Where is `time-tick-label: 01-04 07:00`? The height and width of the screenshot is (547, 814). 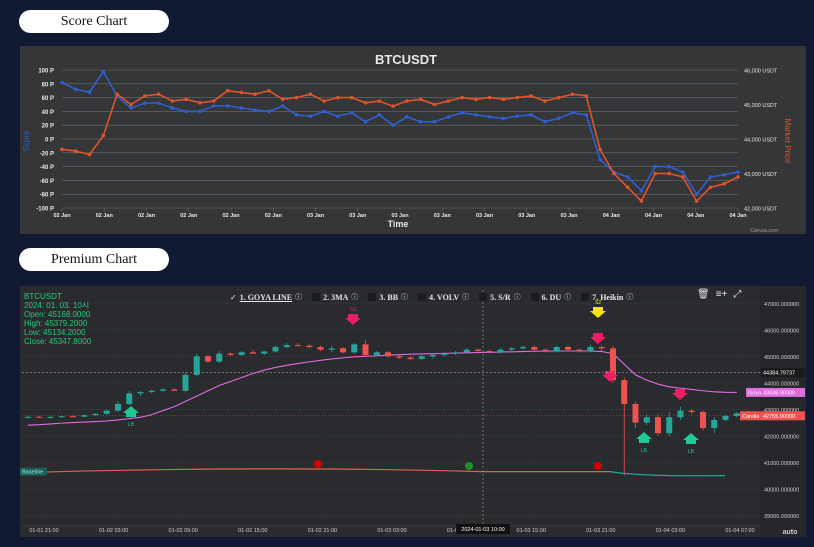
time-tick-label: 01-04 07:00 is located at coordinates (739, 531).